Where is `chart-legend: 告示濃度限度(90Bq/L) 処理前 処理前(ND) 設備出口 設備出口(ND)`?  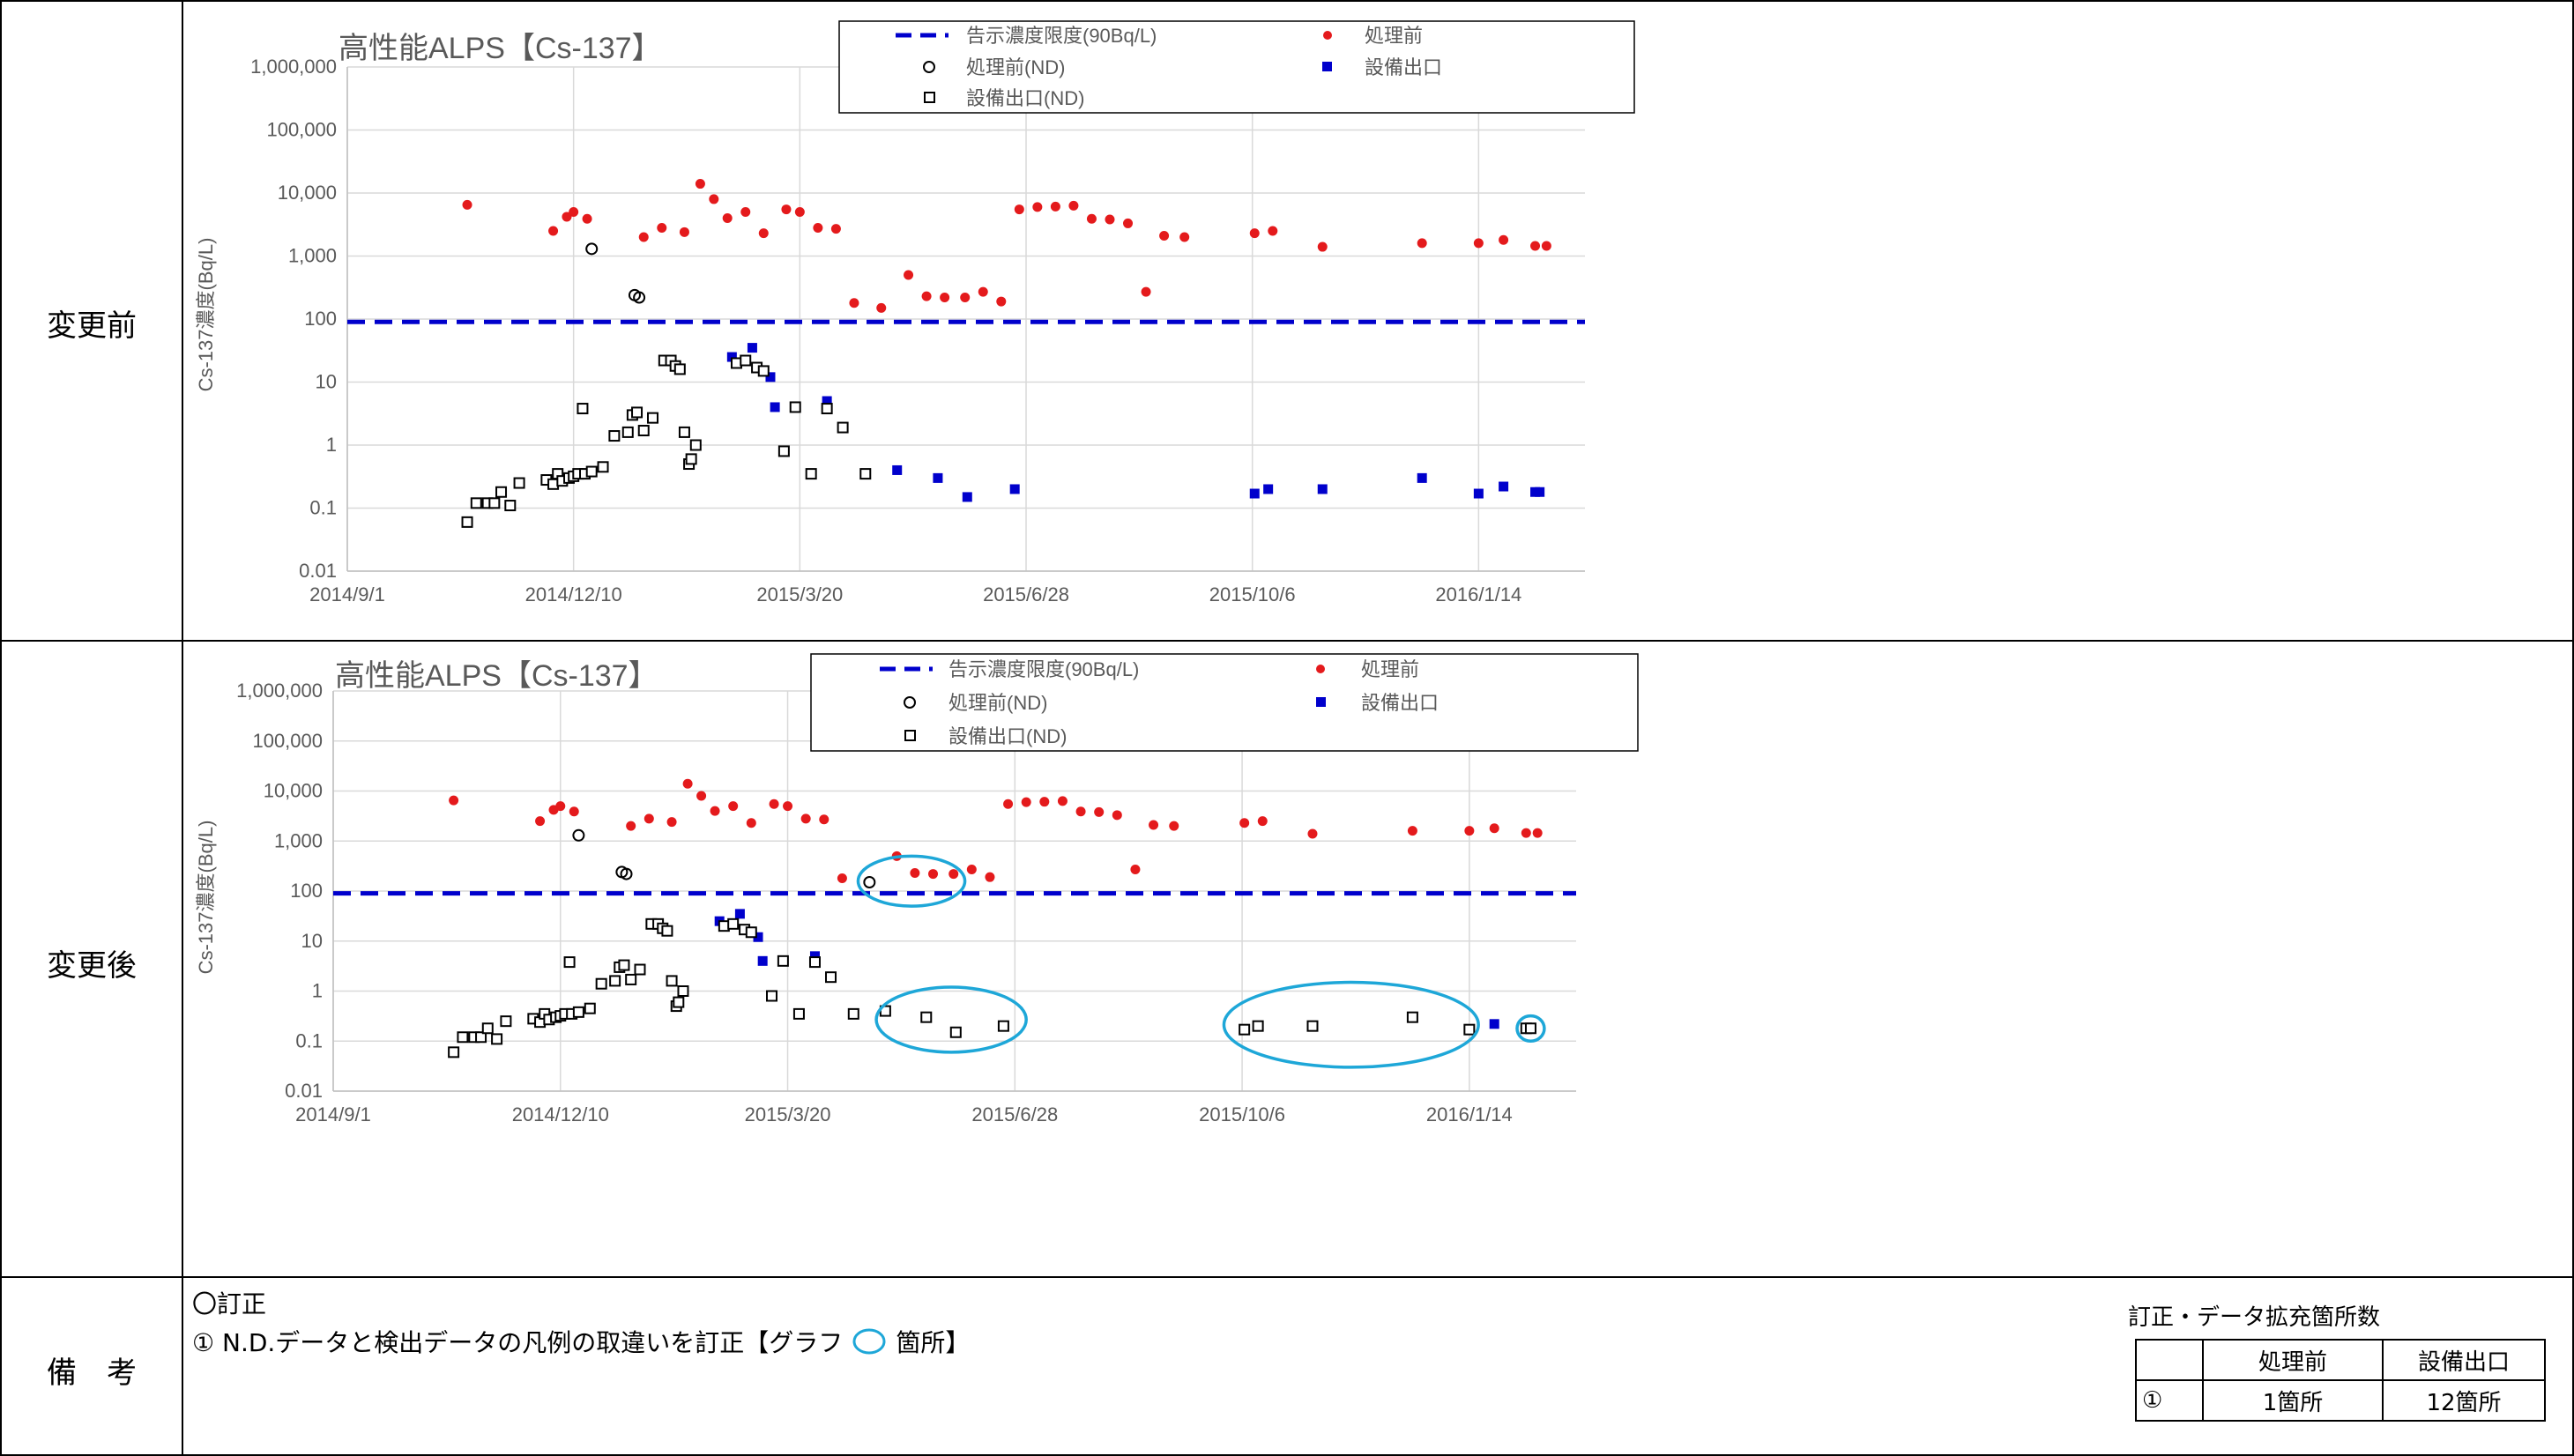
chart-legend: 告示濃度限度(90Bq/L) 処理前 処理前(ND) 設備出口 設備出口(ND) is located at coordinates (1224, 702).